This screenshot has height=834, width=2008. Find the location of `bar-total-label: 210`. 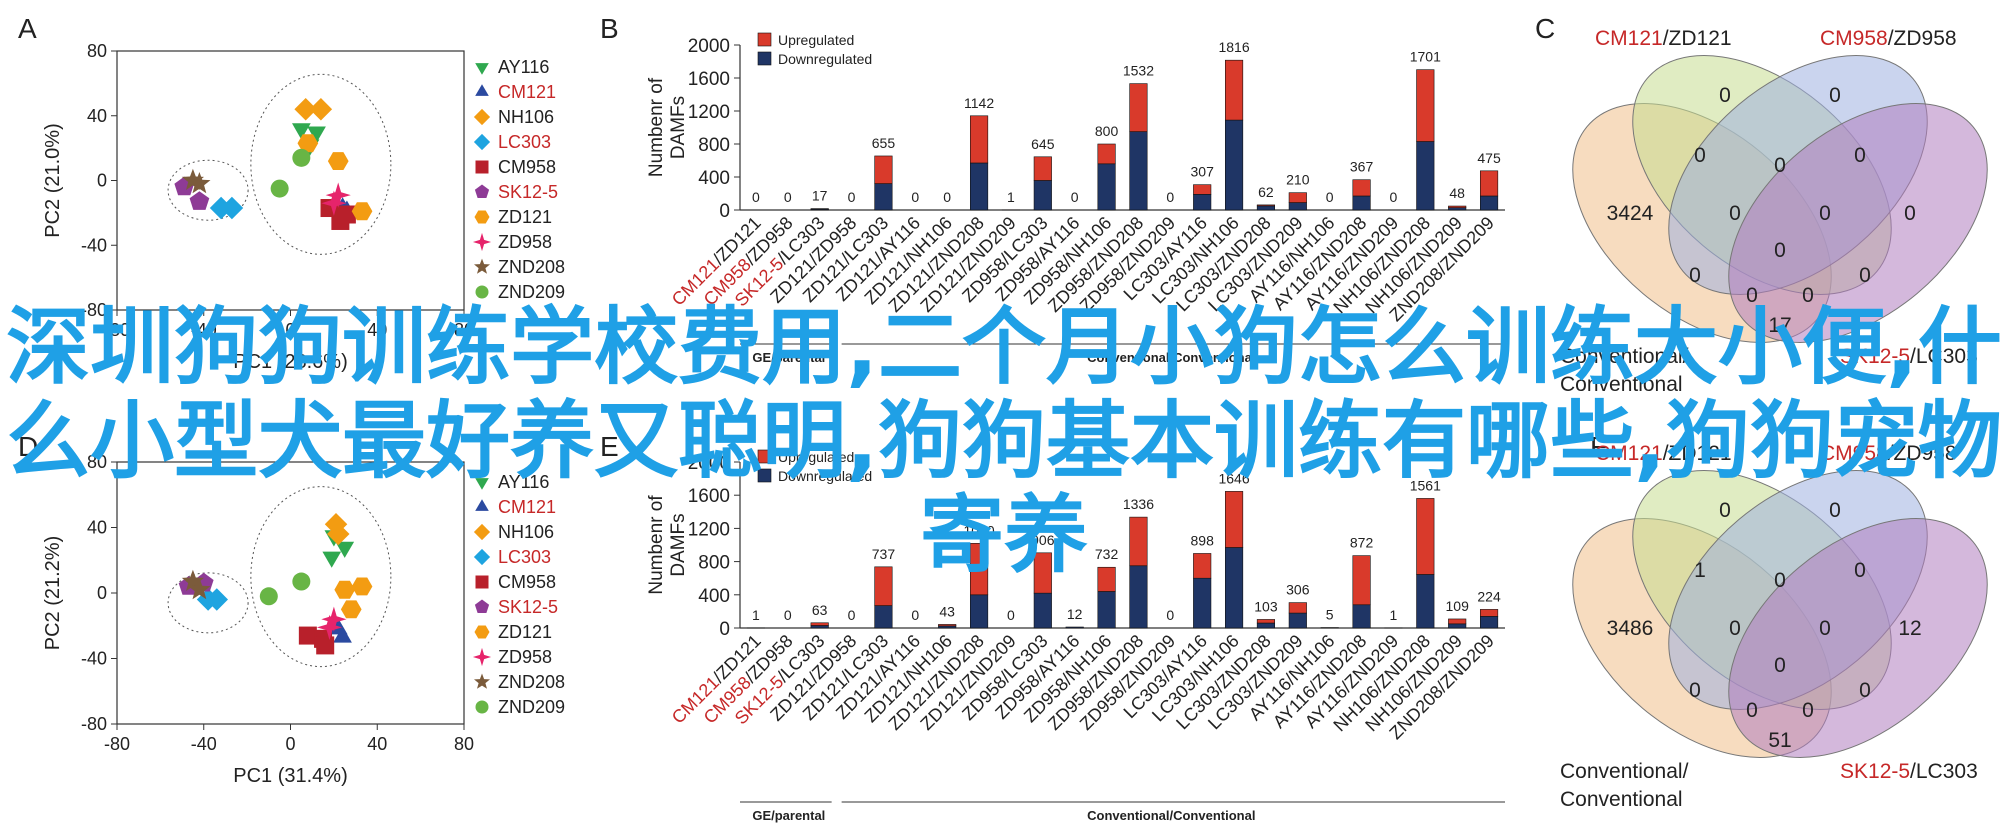

bar-total-label: 210 is located at coordinates (1298, 180).